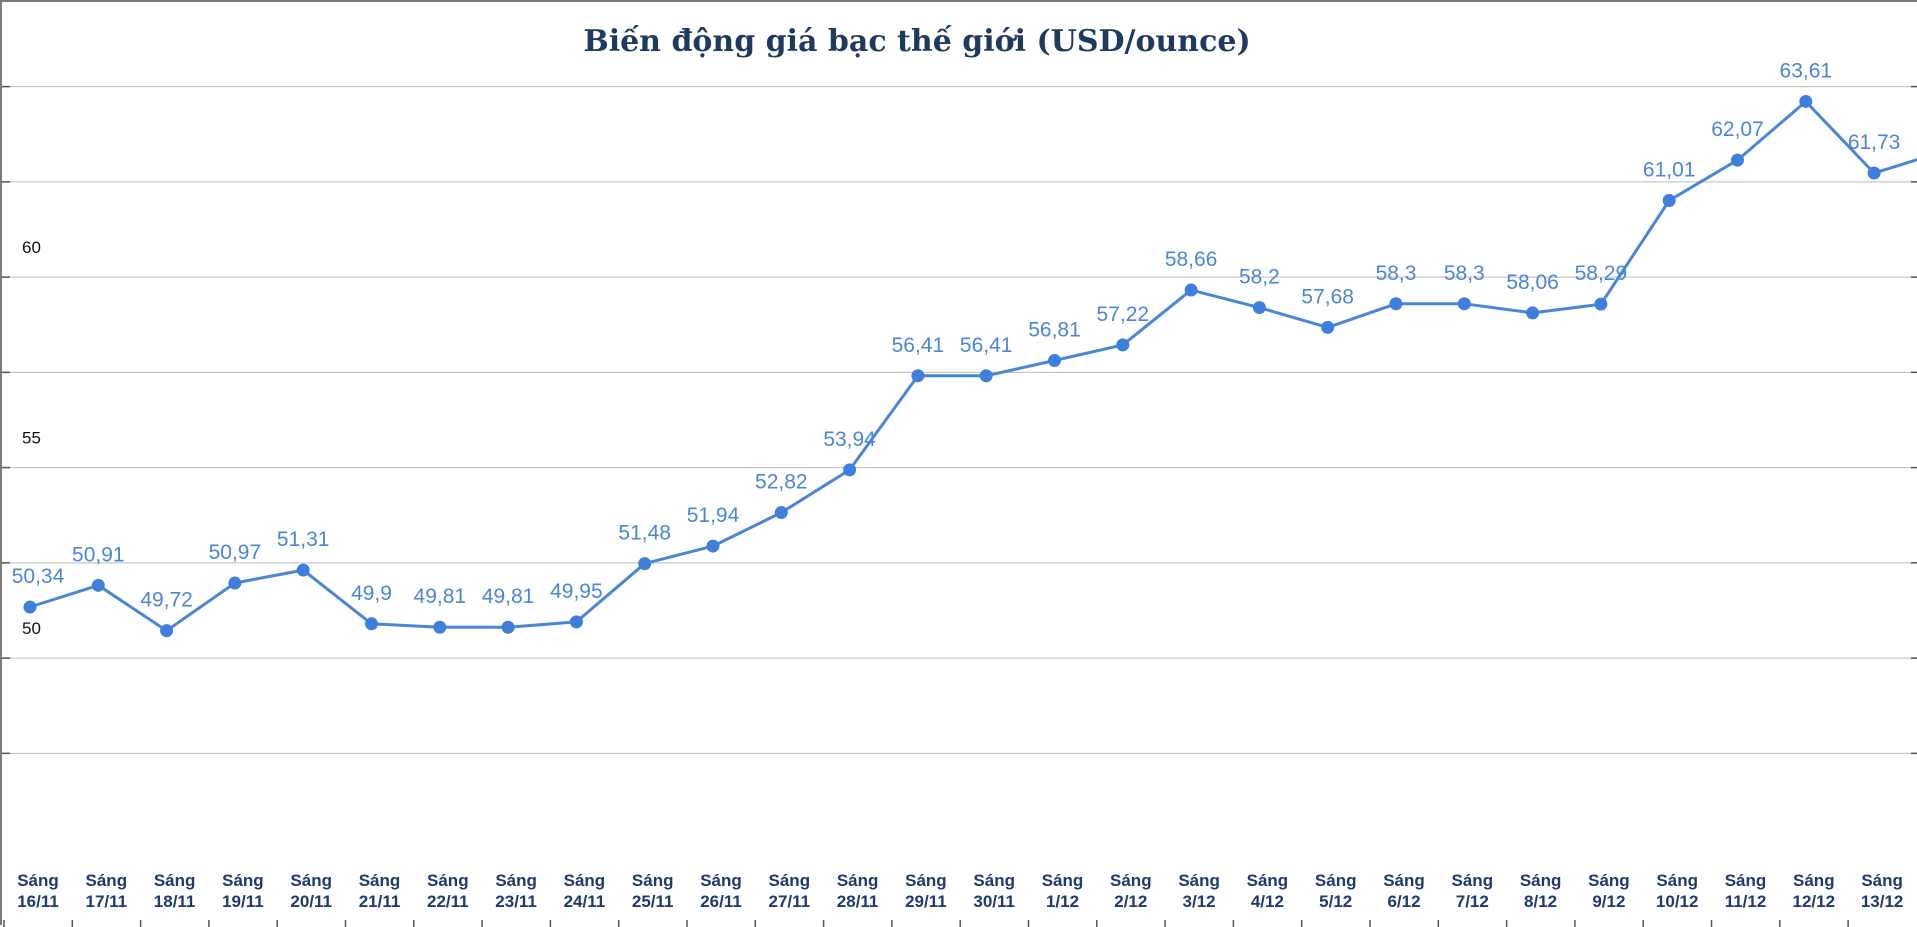 The width and height of the screenshot is (1917, 927). I want to click on data-label: 49,72, so click(166, 600).